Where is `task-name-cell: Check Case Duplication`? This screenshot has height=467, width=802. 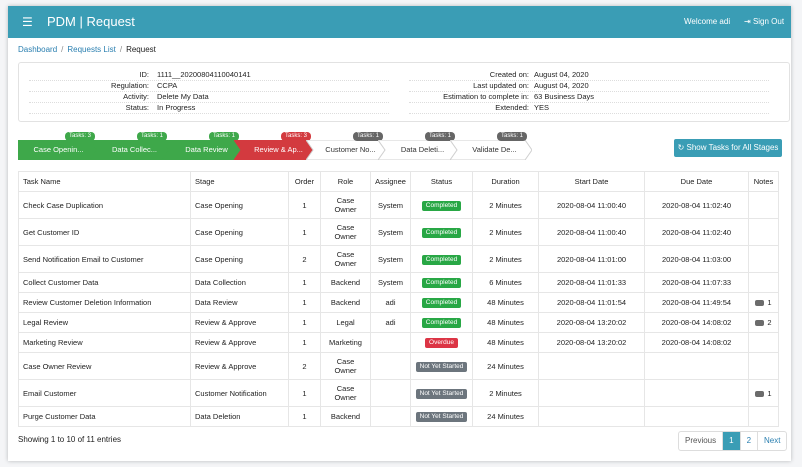
task-name-cell: Check Case Duplication is located at coordinates (104, 205).